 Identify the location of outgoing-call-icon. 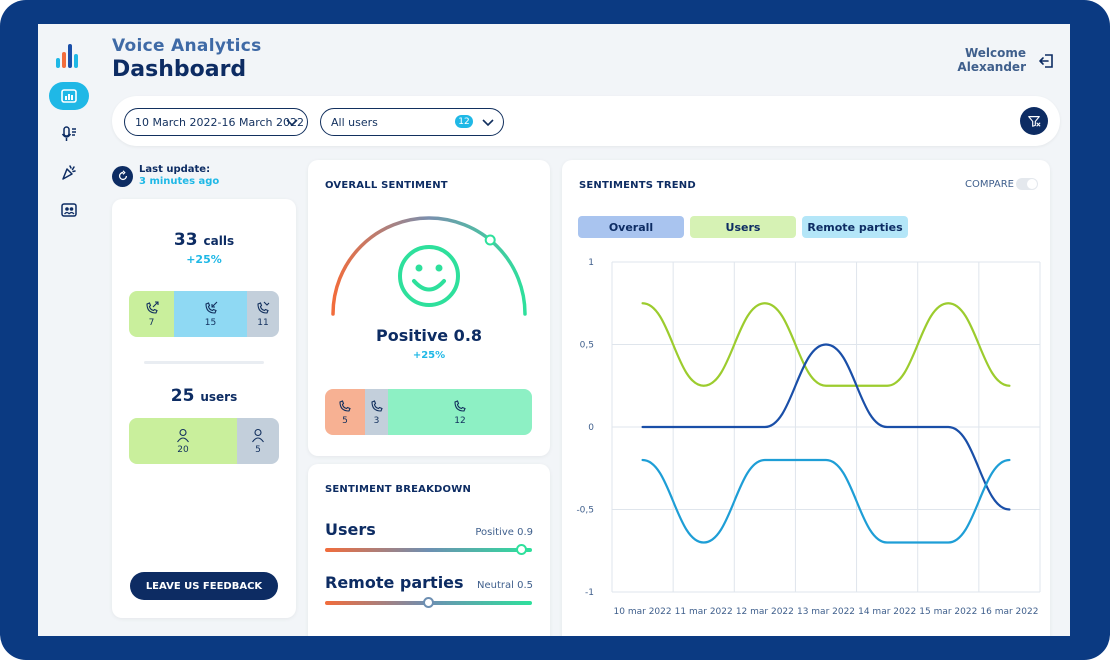
(152, 307).